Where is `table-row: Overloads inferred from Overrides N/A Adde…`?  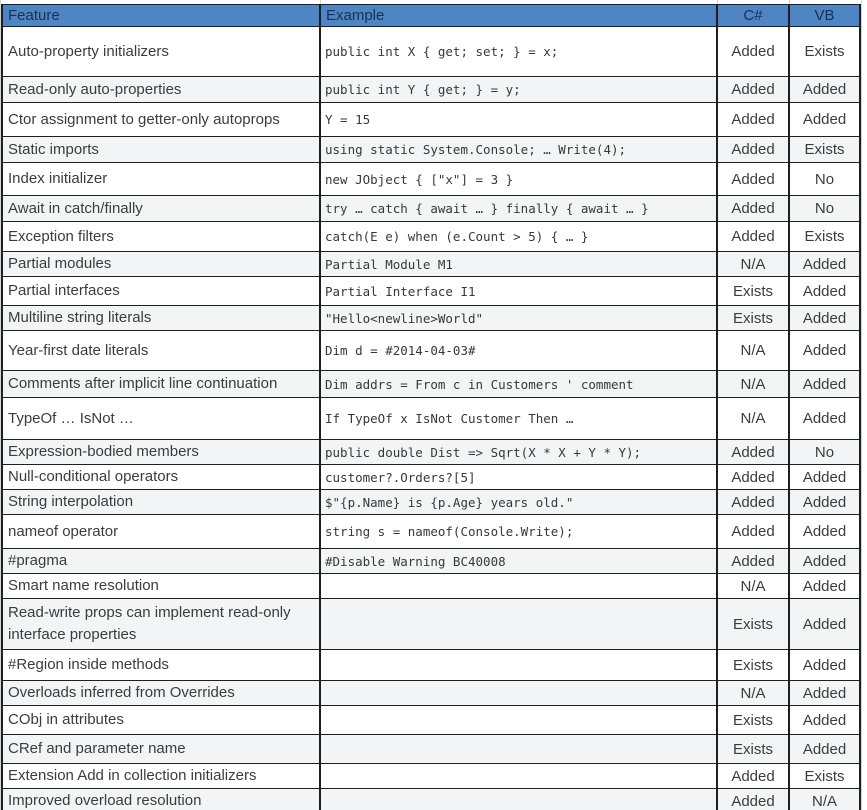 table-row: Overloads inferred from Overrides N/A Adde… is located at coordinates (431, 693).